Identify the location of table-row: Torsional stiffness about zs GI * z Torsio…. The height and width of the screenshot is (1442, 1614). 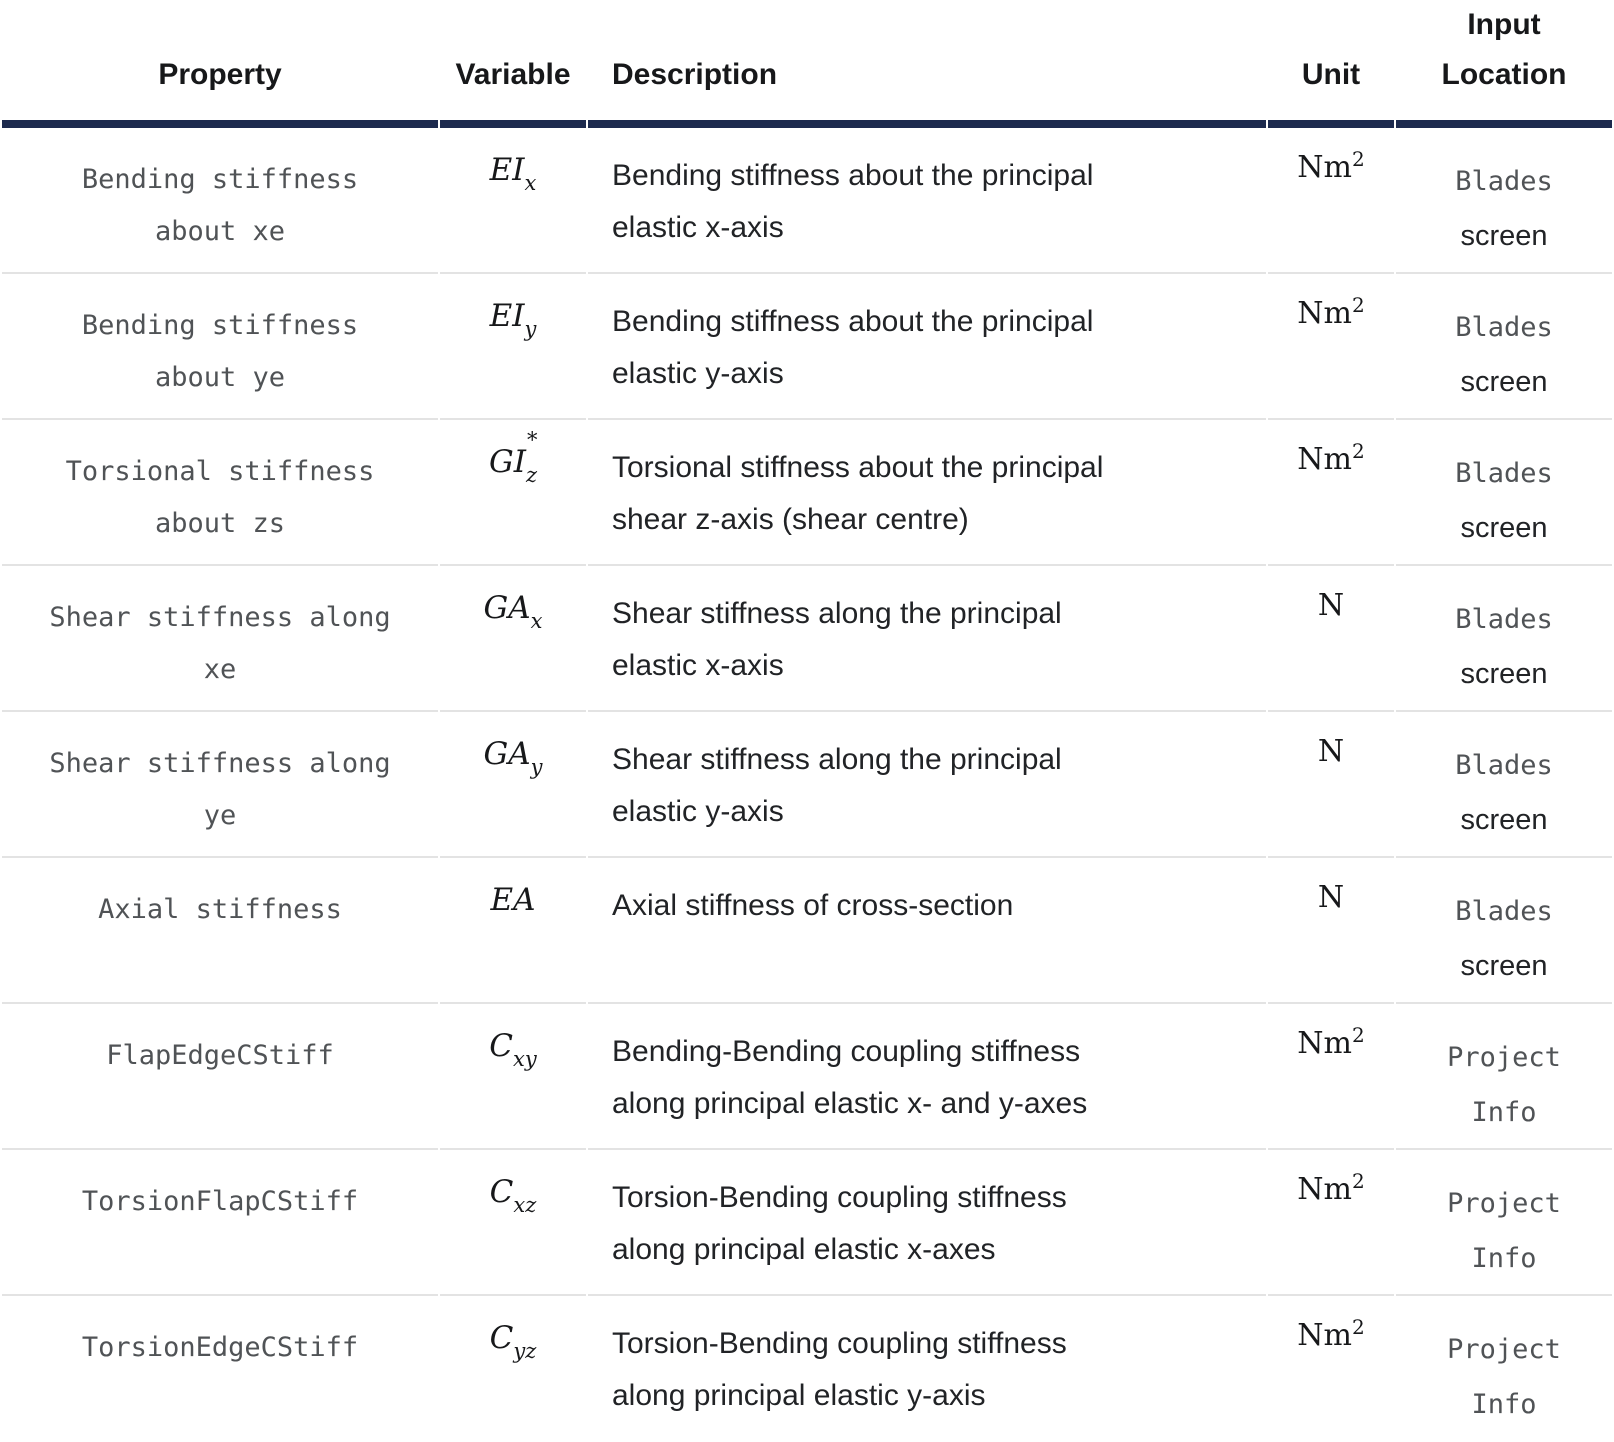
(807, 493).